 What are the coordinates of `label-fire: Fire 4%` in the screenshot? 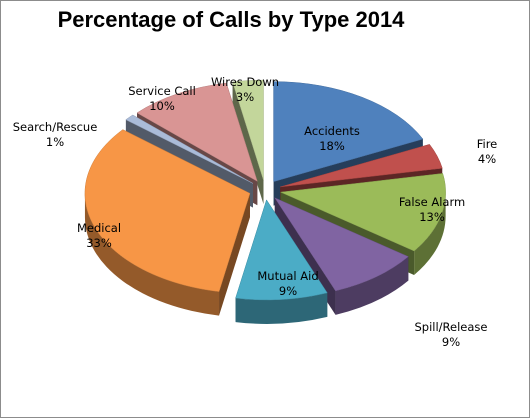 It's located at (487, 151).